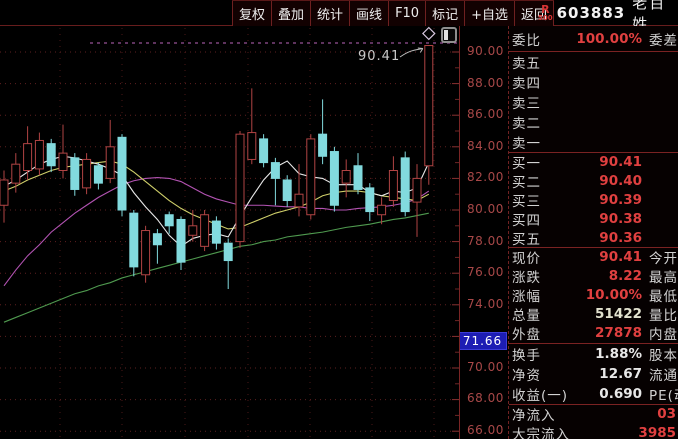 Image resolution: width=678 pixels, height=439 pixels. What do you see at coordinates (483, 341) in the screenshot?
I see `reference-price-tag: 71.66` at bounding box center [483, 341].